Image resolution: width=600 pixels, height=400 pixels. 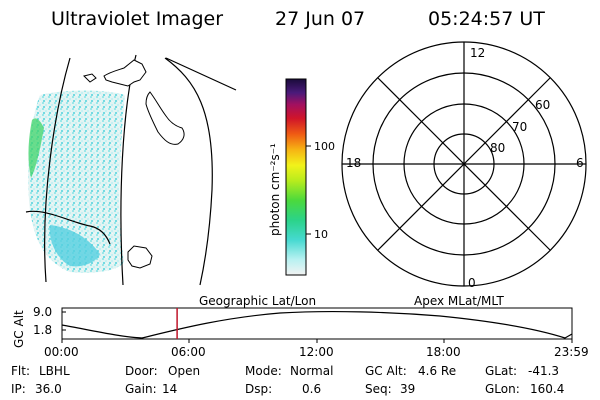 What do you see at coordinates (502, 389) in the screenshot?
I see `status-glon-label: GLon:` at bounding box center [502, 389].